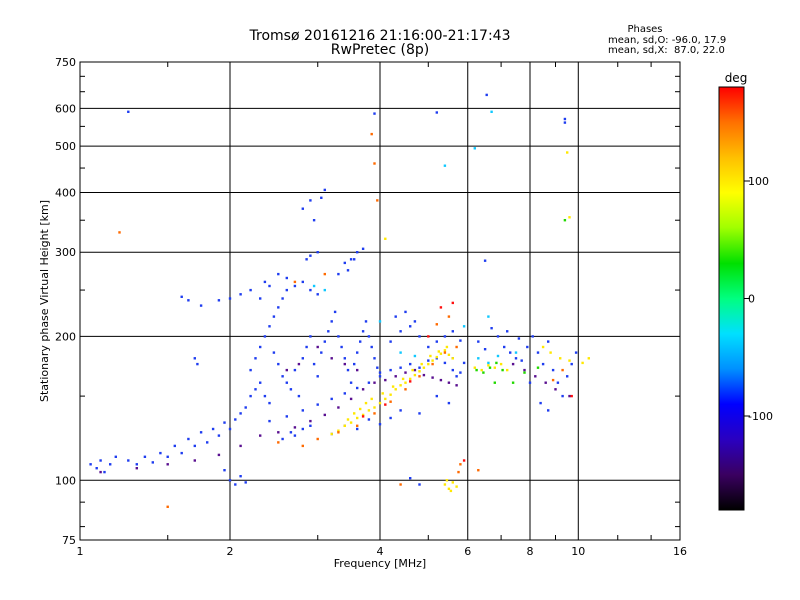  Describe the element at coordinates (65, 146) in the screenshot. I see `y-tick-label: 500` at that location.